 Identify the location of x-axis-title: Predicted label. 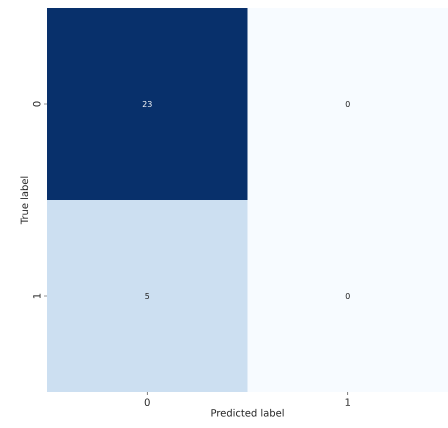
(247, 412).